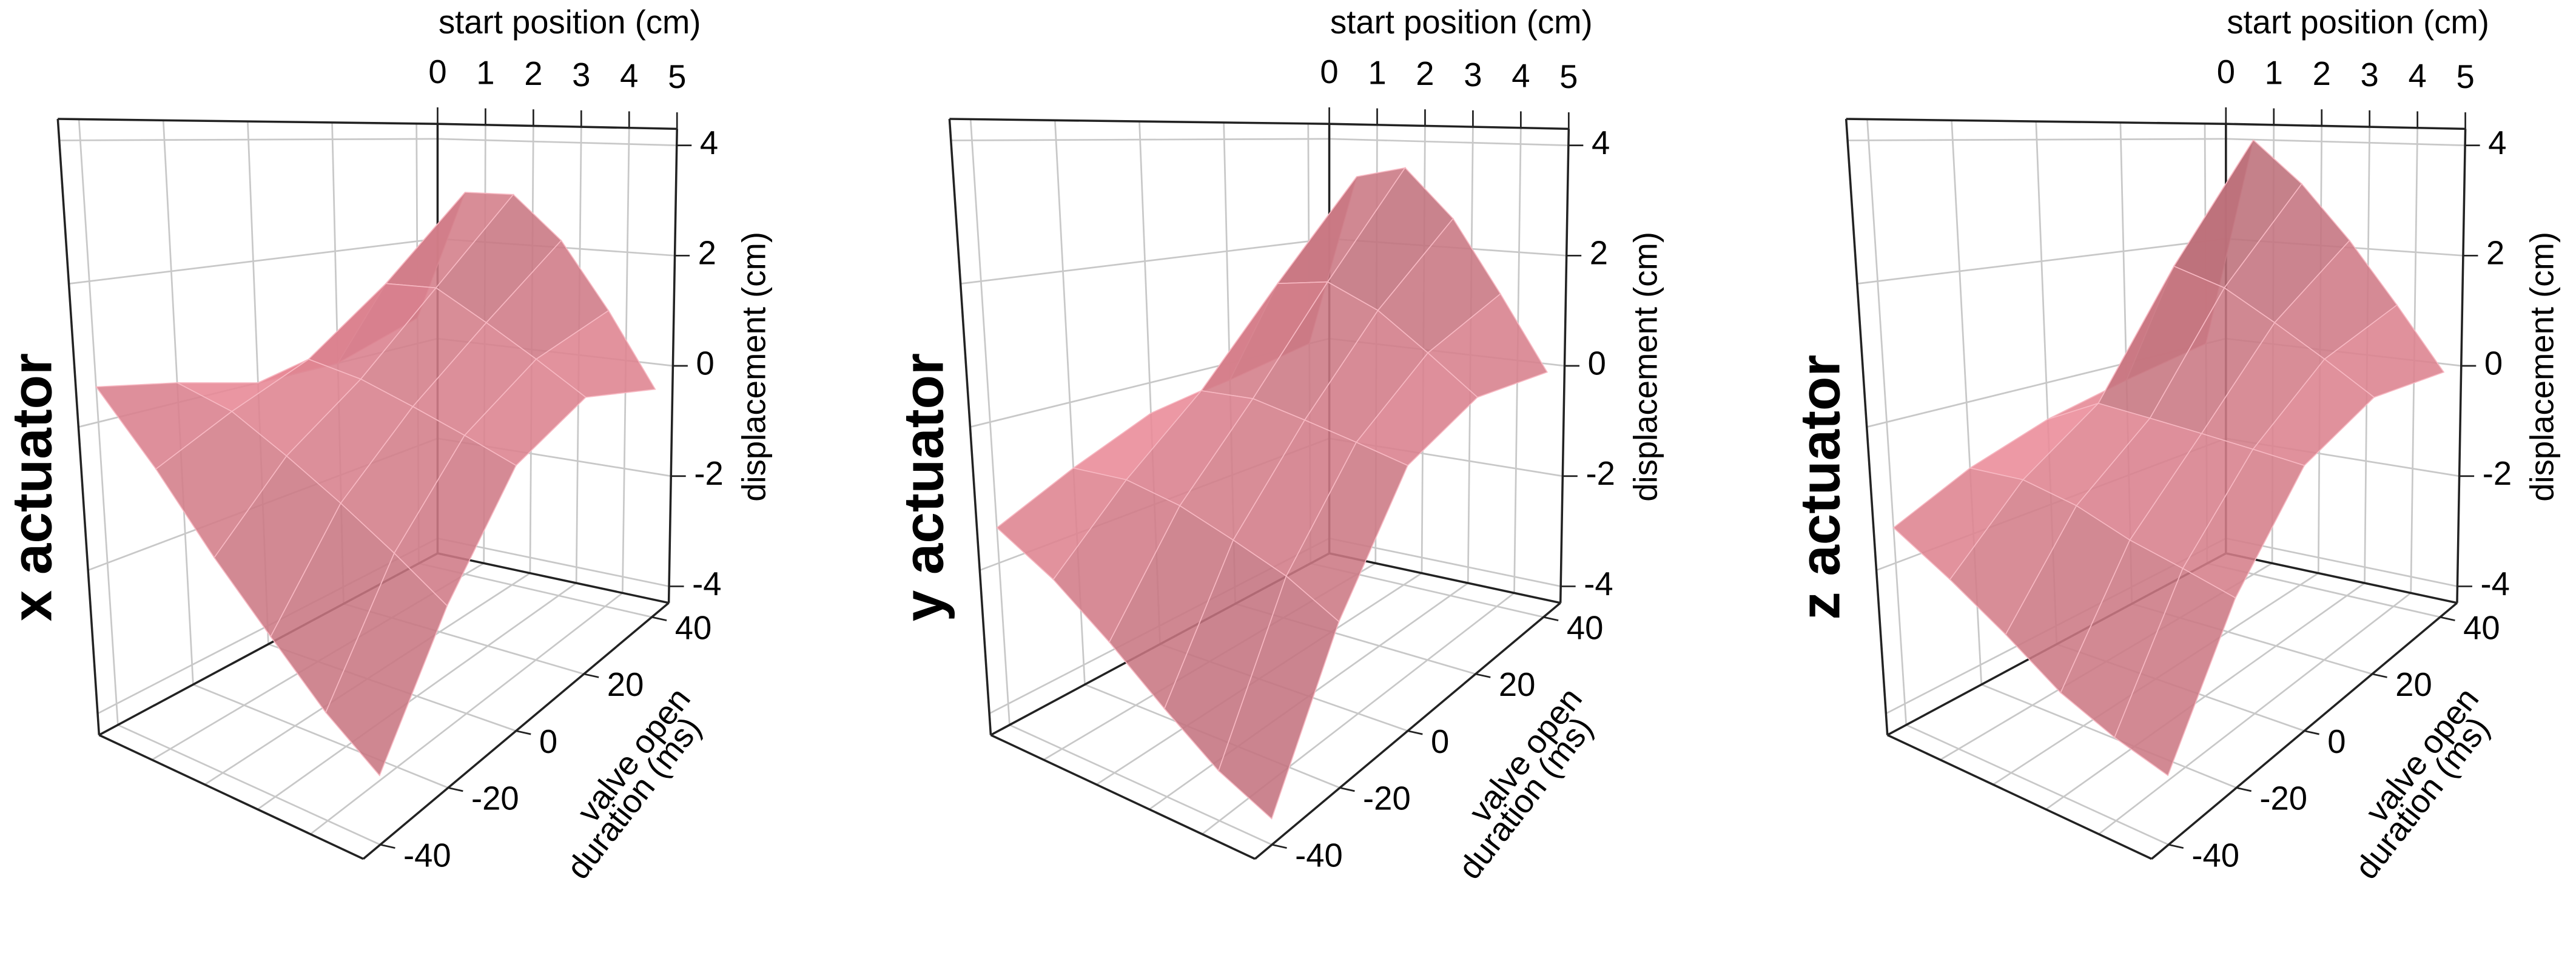 The image size is (2576, 958). What do you see at coordinates (923, 487) in the screenshot?
I see `panel-title: y actuator` at bounding box center [923, 487].